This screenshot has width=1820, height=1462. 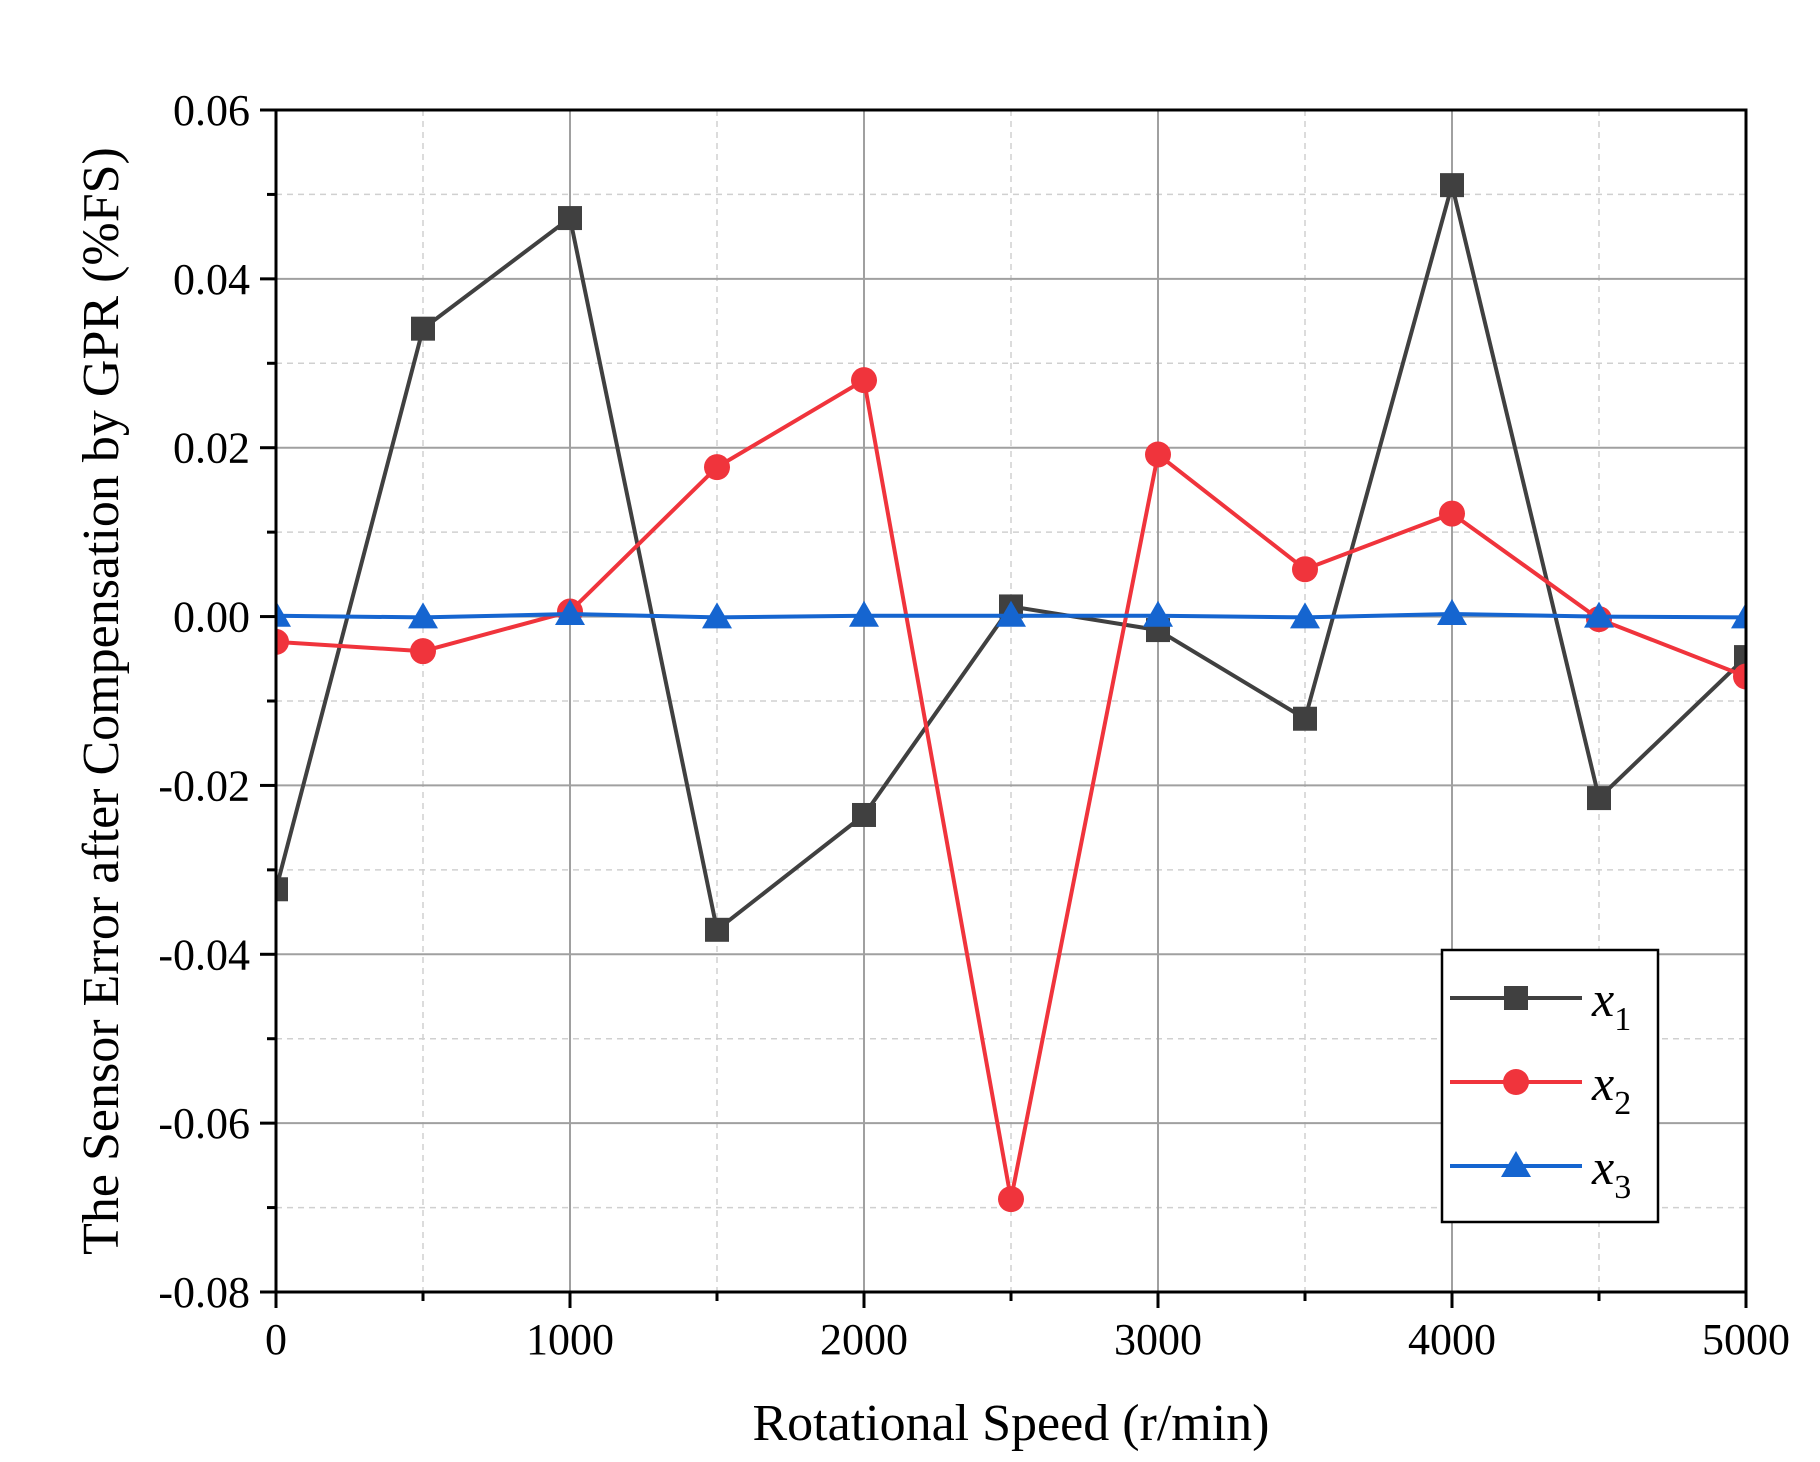 I want to click on y-tick-label: 0.06, so click(x=211, y=110).